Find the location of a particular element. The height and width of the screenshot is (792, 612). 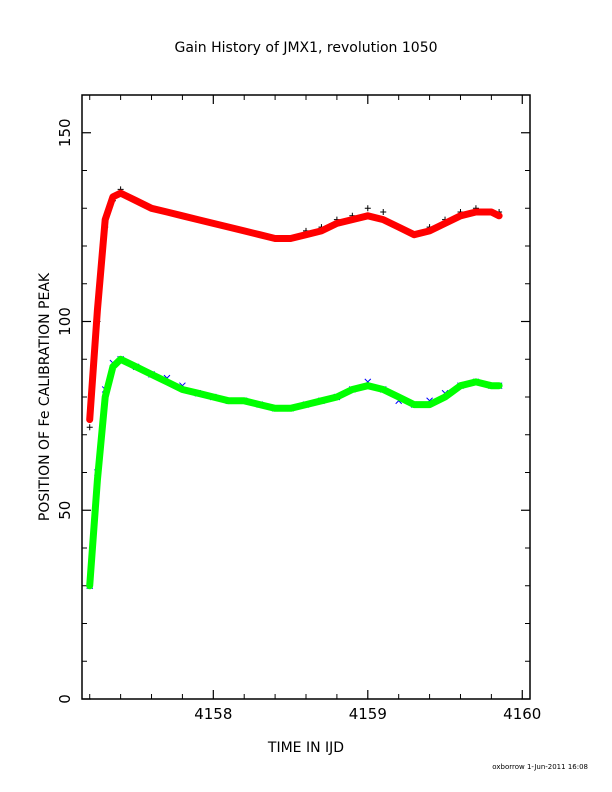

y-axis-label: POSITION OF Fe CALIBRATION PEAK is located at coordinates (45, 396).